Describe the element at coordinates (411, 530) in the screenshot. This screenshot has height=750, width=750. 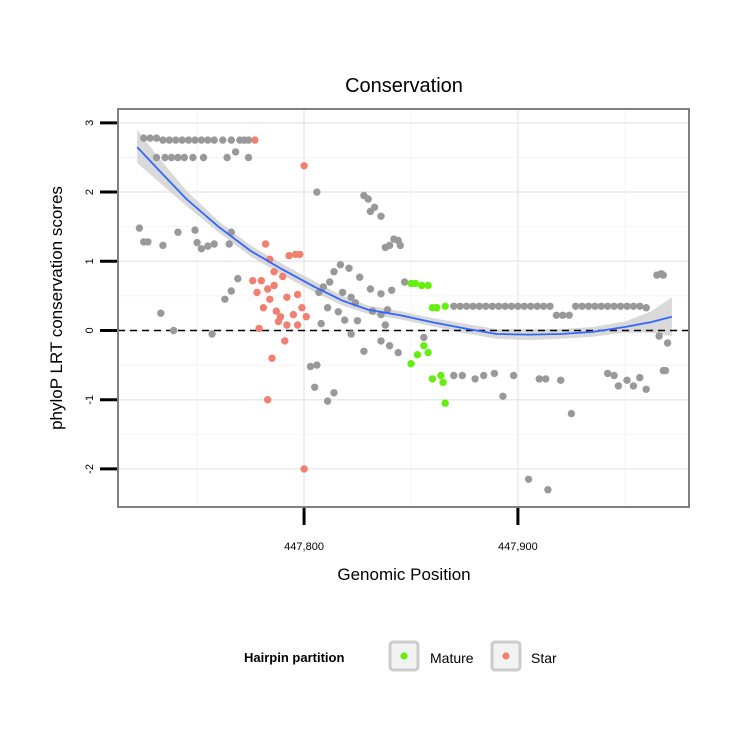
I see `x-axis: 447,800 447,900` at that location.